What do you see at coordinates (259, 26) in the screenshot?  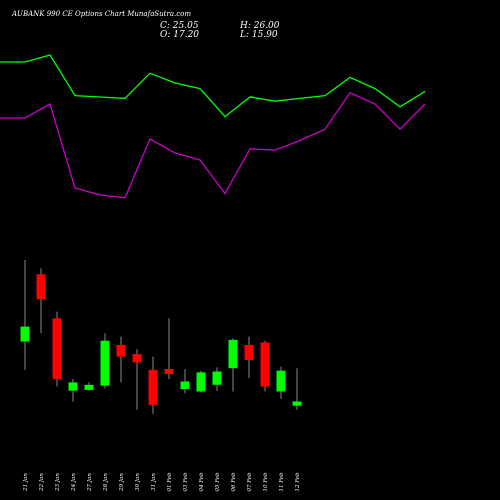 I see `high-value: H: 26.00` at bounding box center [259, 26].